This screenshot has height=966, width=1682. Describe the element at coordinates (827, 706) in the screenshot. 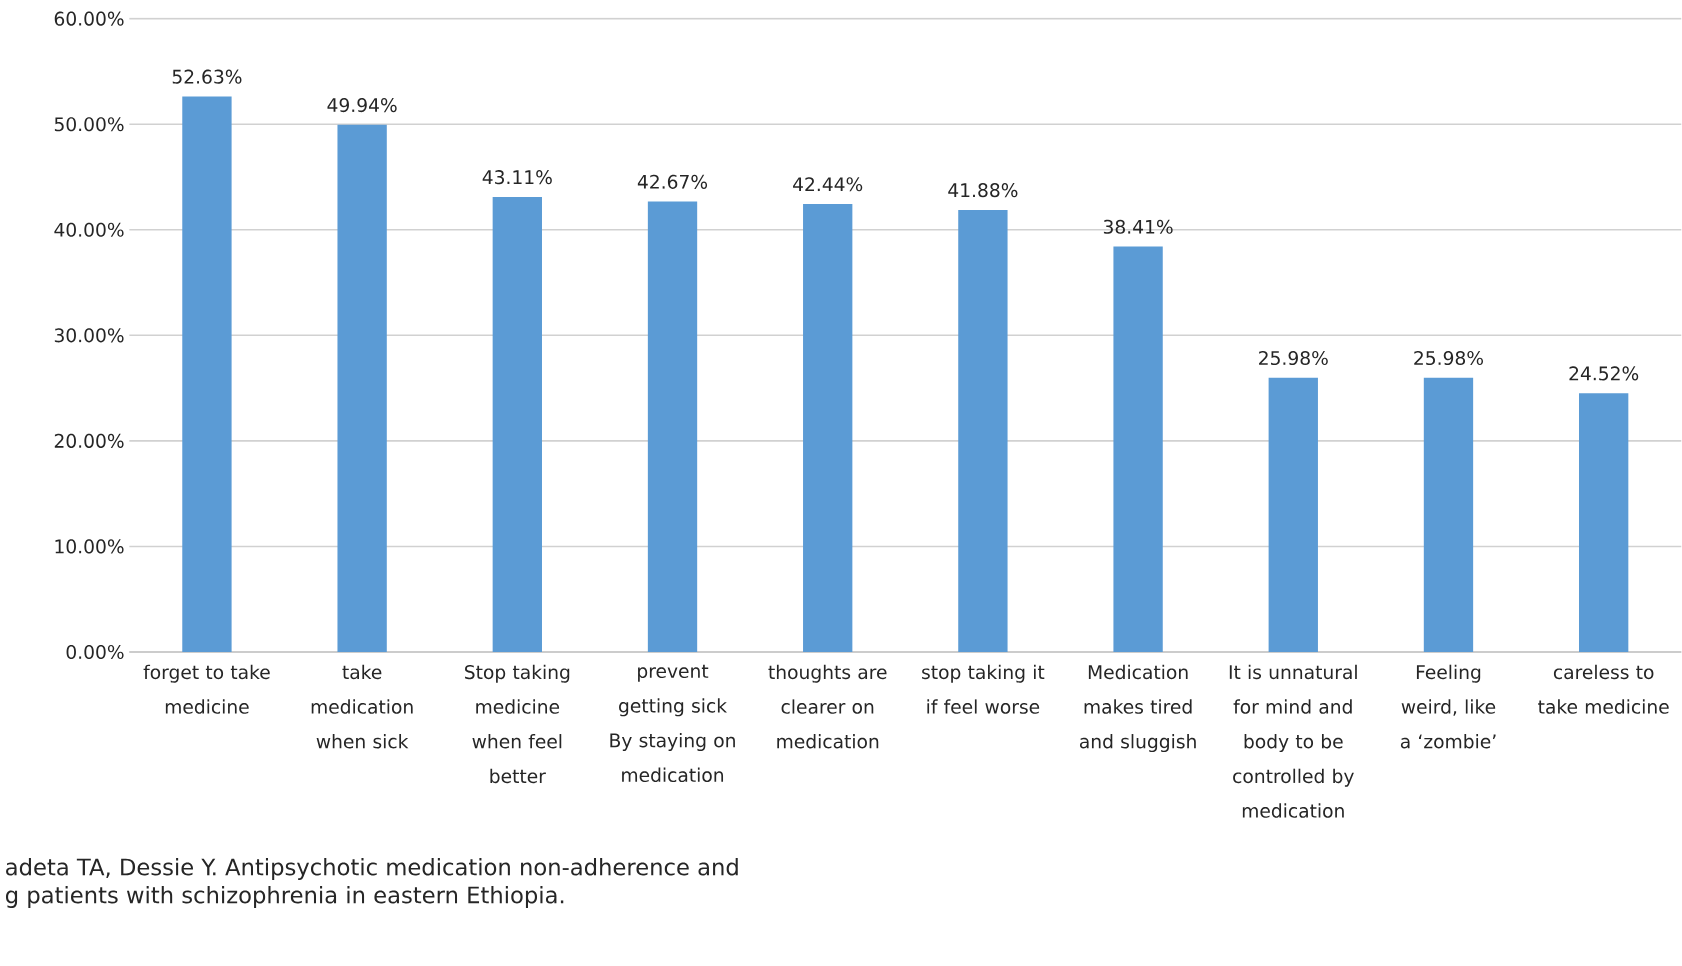

I see `x-tick-label: thoughts are clearer on medication` at that location.